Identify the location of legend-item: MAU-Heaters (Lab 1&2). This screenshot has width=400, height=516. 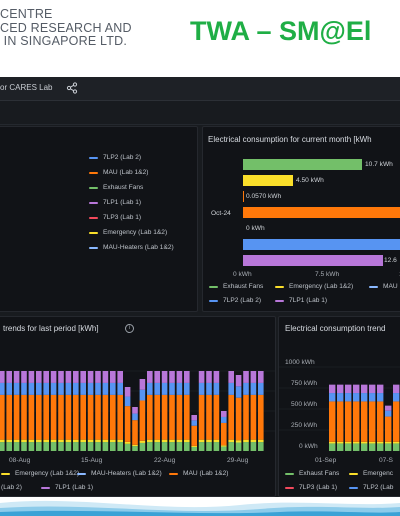
(119, 473).